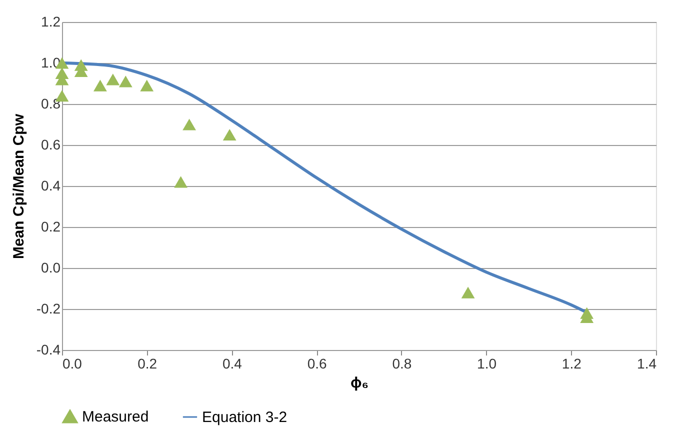 The height and width of the screenshot is (436, 687). I want to click on y-tick-label: 0.2, so click(51, 226).